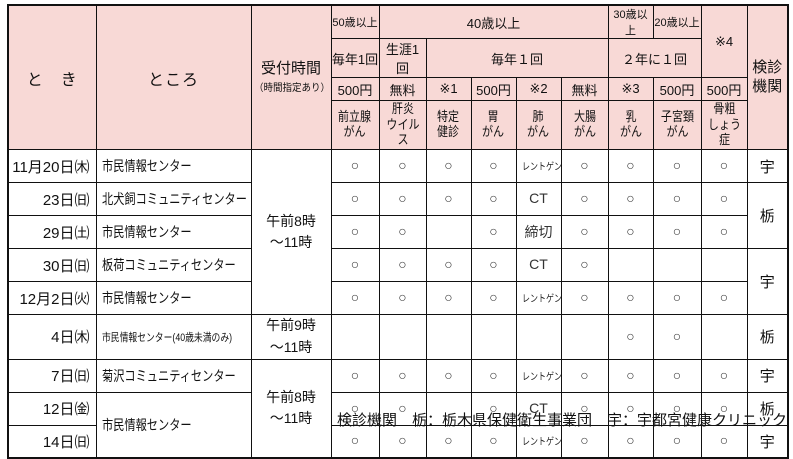  I want to click on date-cell: 4日㈭, so click(52, 337).